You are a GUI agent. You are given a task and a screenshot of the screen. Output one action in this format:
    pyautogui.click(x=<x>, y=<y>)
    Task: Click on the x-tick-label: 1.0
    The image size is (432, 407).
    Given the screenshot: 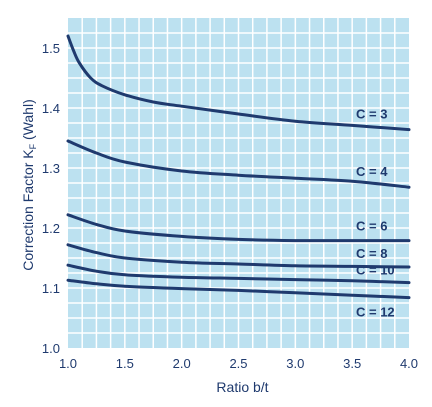 What is the action you would take?
    pyautogui.click(x=68, y=363)
    